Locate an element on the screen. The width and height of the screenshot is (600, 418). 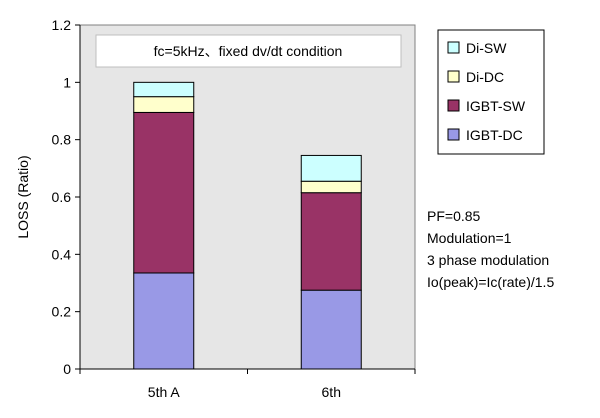
legend: Di-SW Di-DC IGBT-SW IGBT-DC is located at coordinates (491, 92).